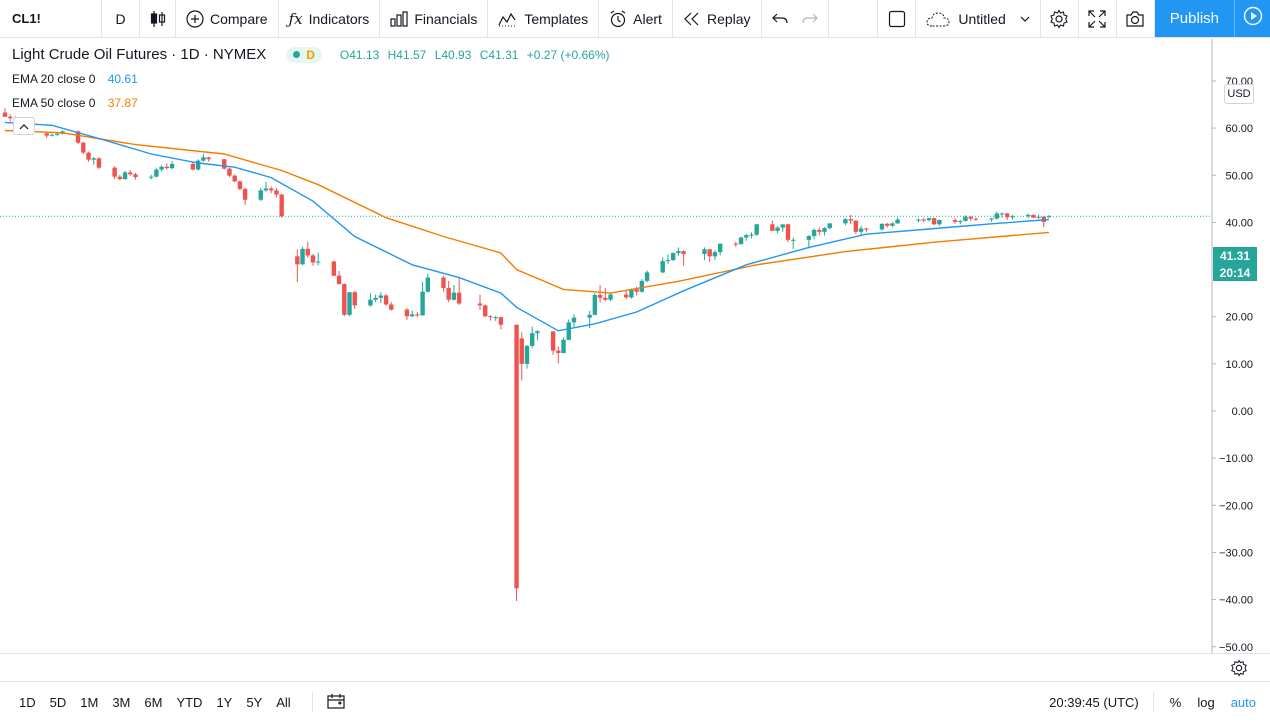  I want to click on indicator-ema20: EMA 20 close 0 40.61, so click(75, 79).